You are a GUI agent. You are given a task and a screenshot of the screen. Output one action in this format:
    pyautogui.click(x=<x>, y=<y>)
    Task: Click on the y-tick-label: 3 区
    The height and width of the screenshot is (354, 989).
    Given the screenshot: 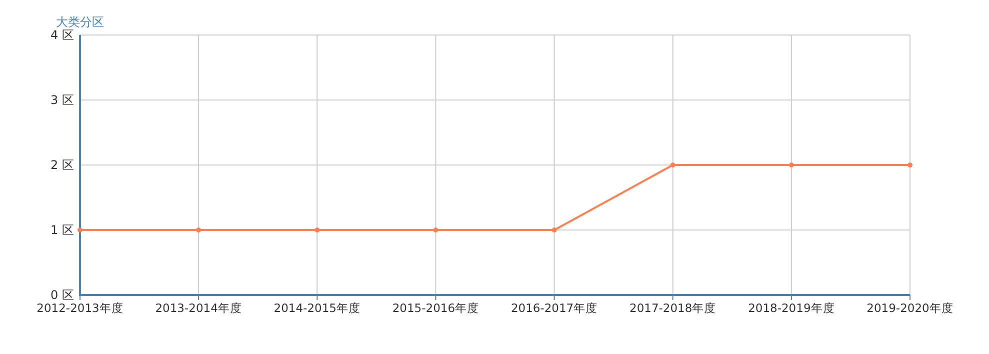 What is the action you would take?
    pyautogui.click(x=62, y=100)
    